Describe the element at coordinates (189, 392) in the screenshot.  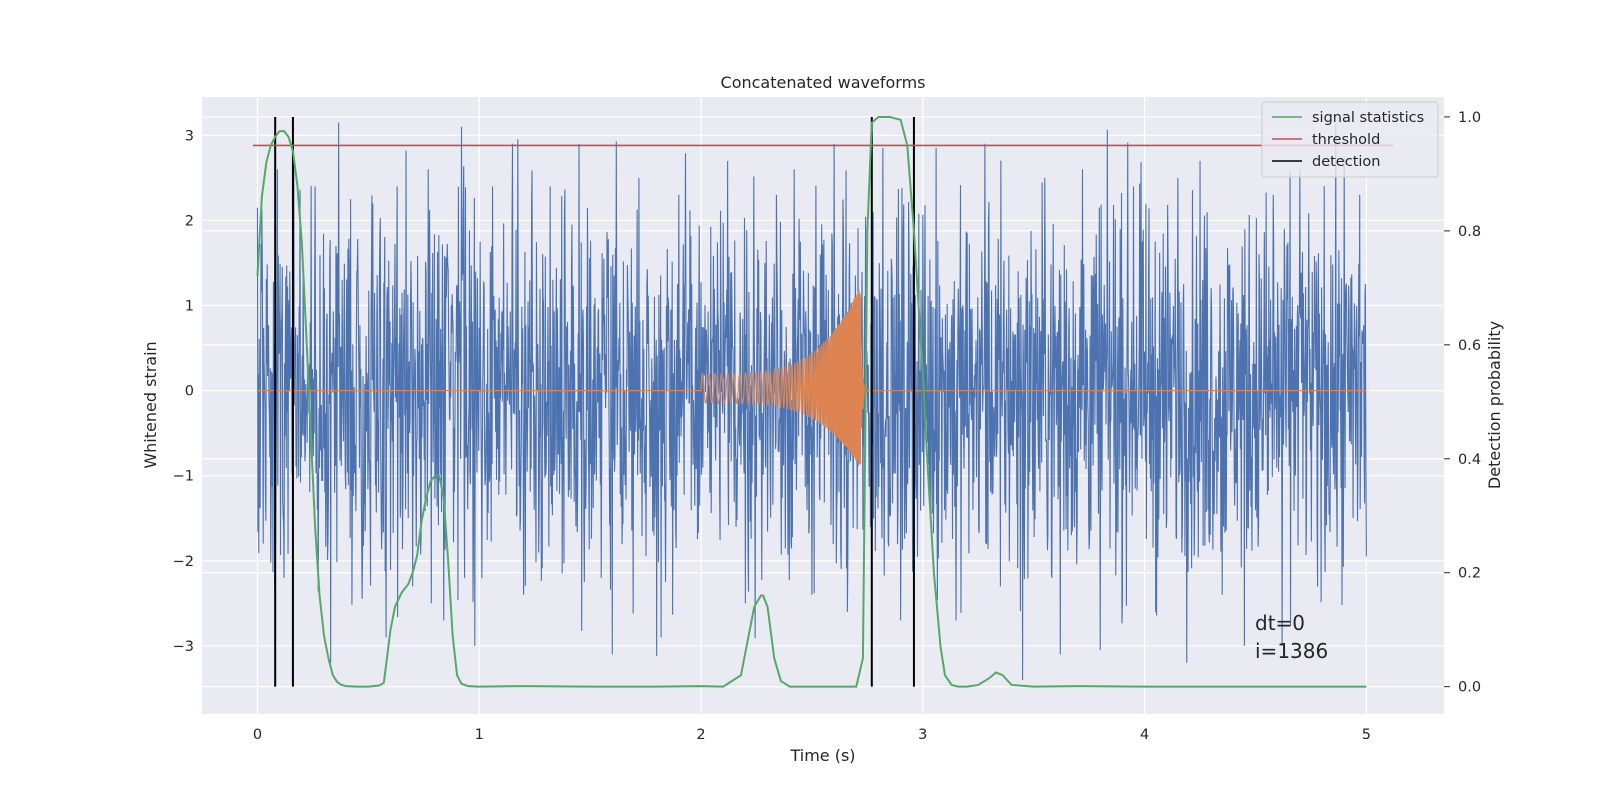
I see `y-tick-label: 0` at that location.